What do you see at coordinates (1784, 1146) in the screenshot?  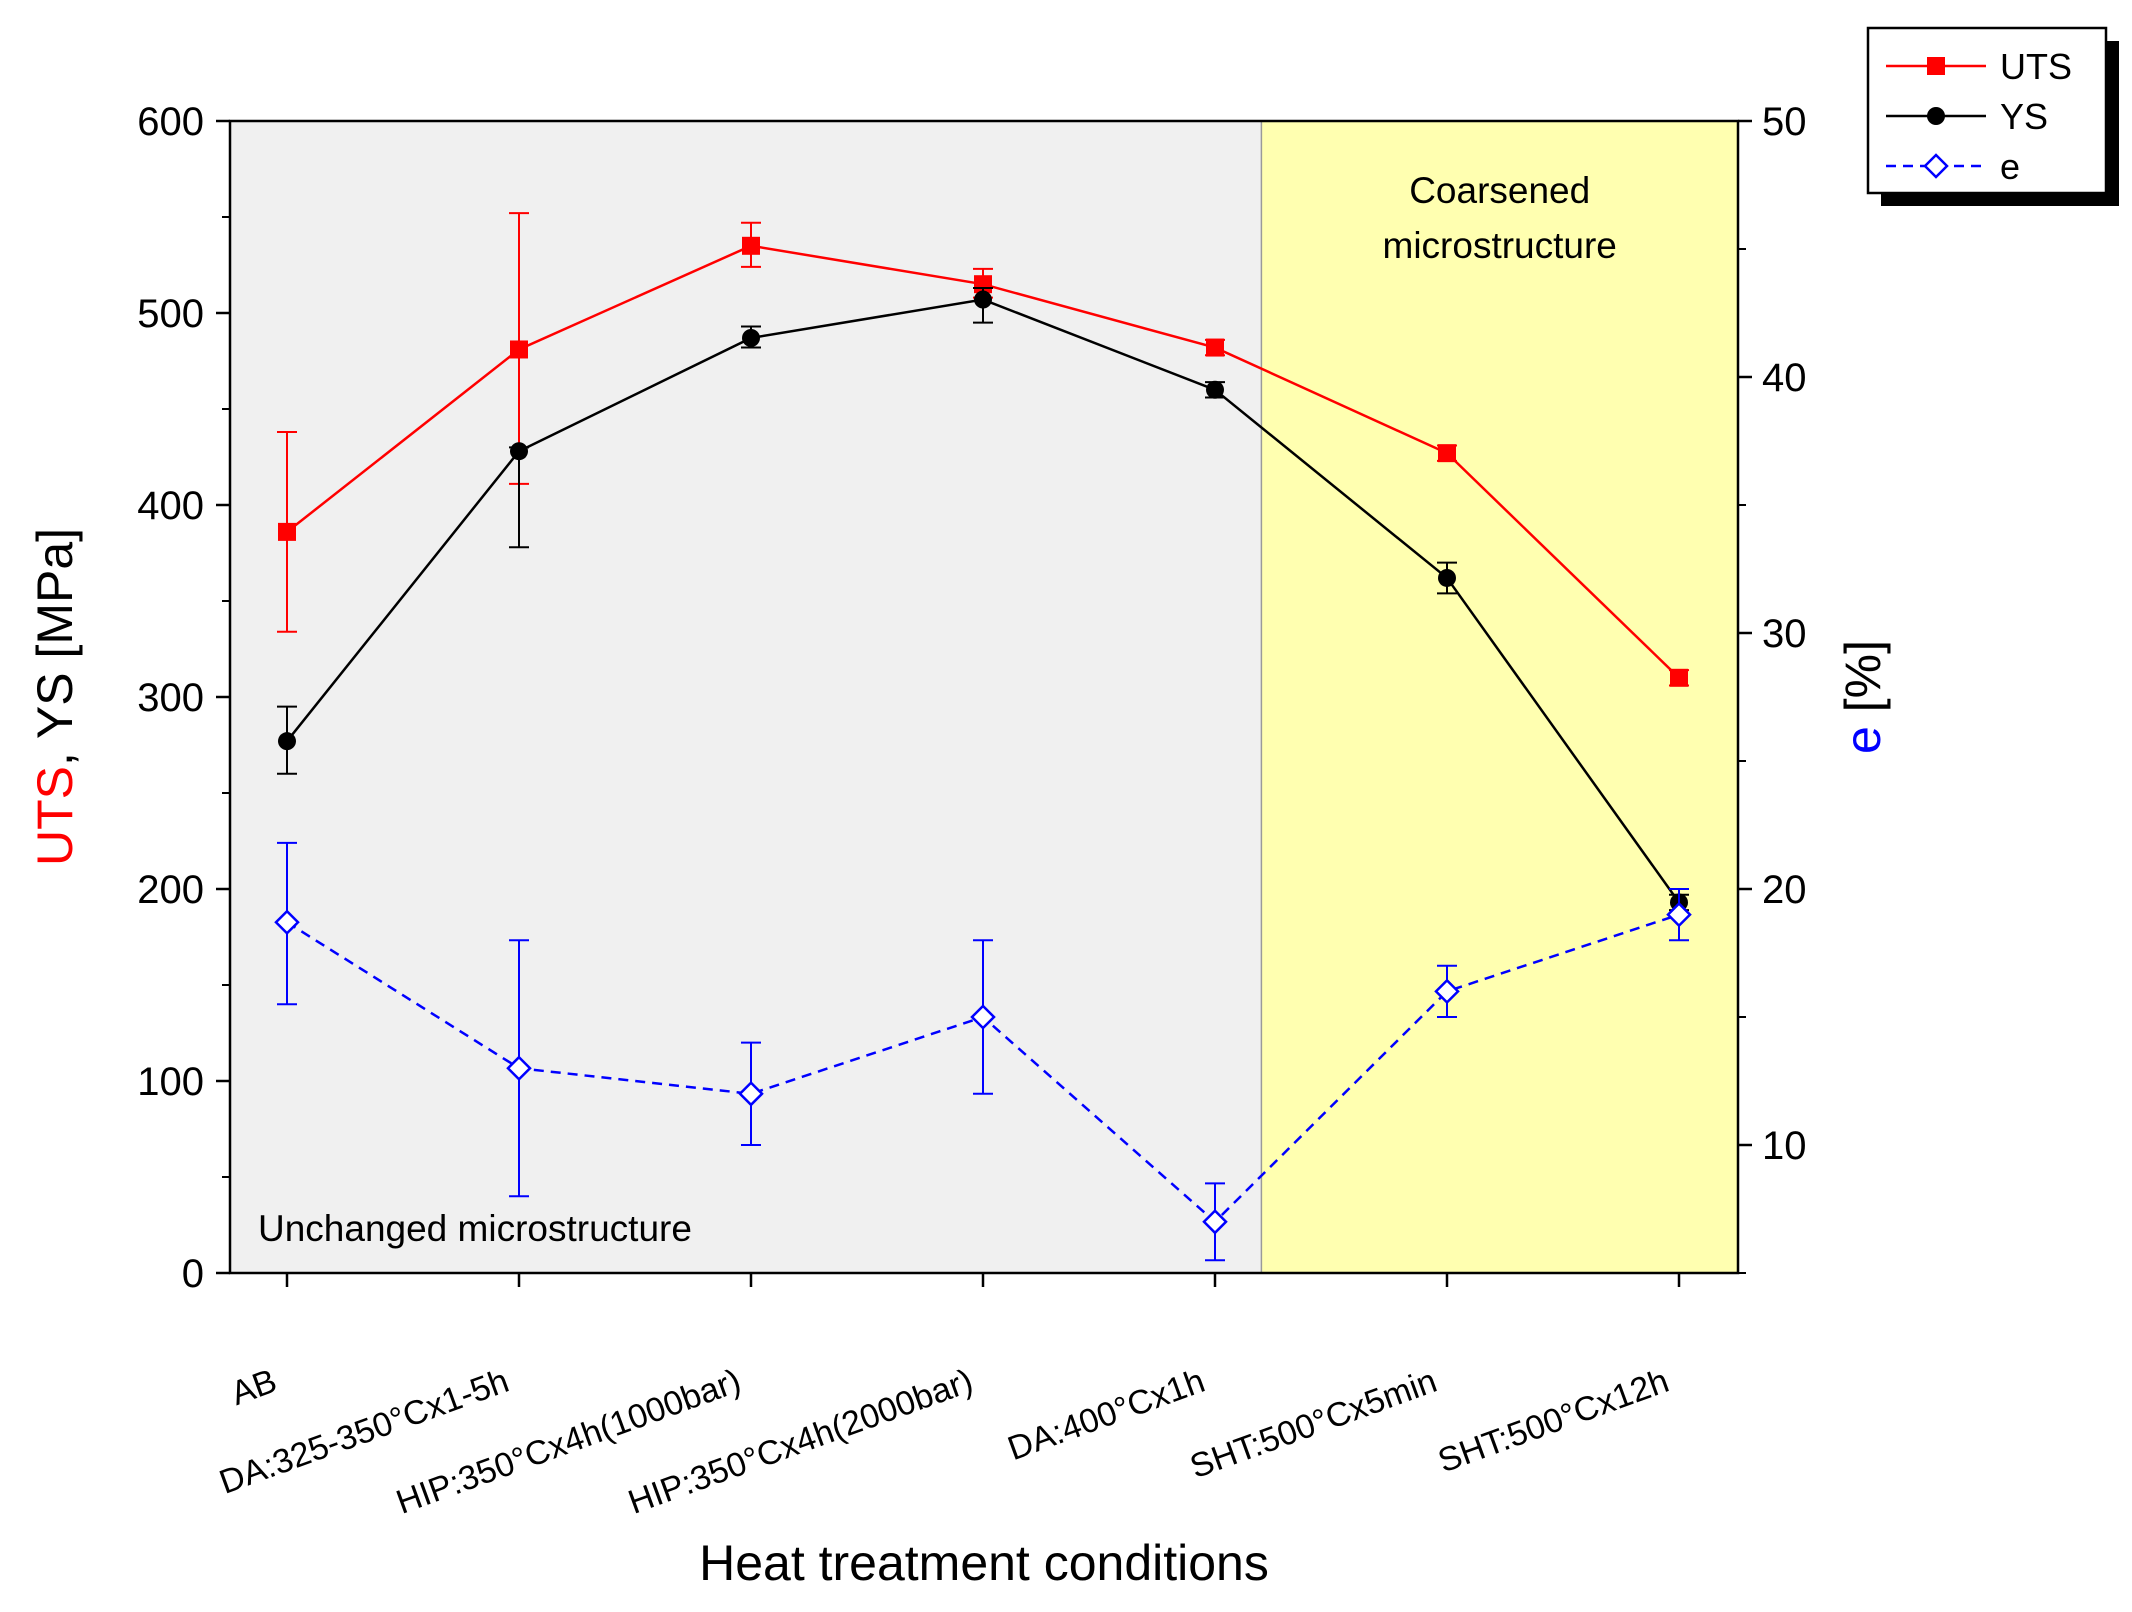 I see `right-tick-label: 10` at bounding box center [1784, 1146].